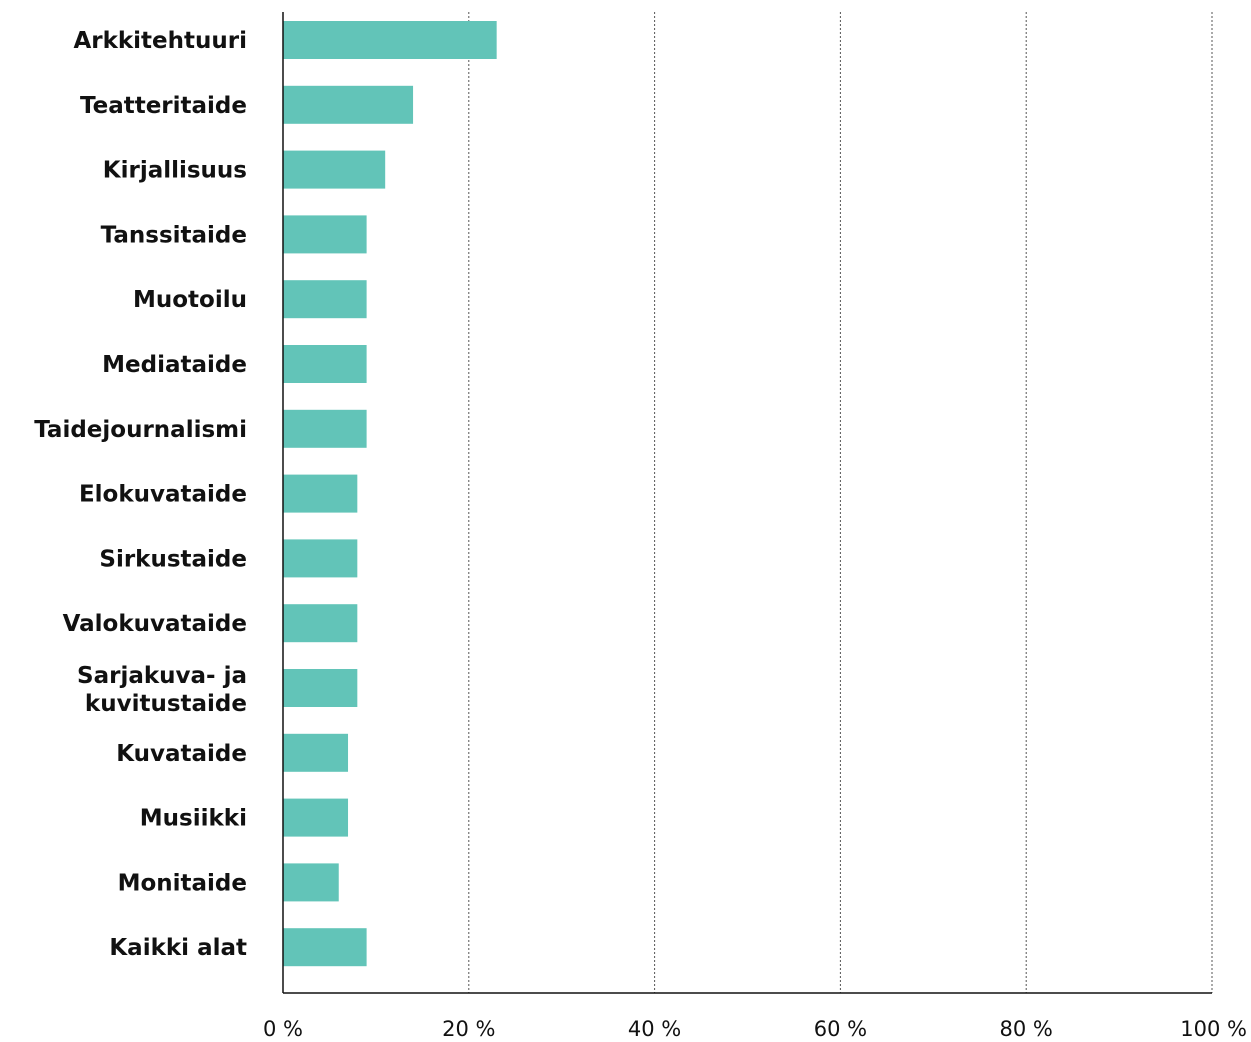 The image size is (1251, 1042). What do you see at coordinates (178, 948) in the screenshot?
I see `category-label-14: Kaikki alat` at bounding box center [178, 948].